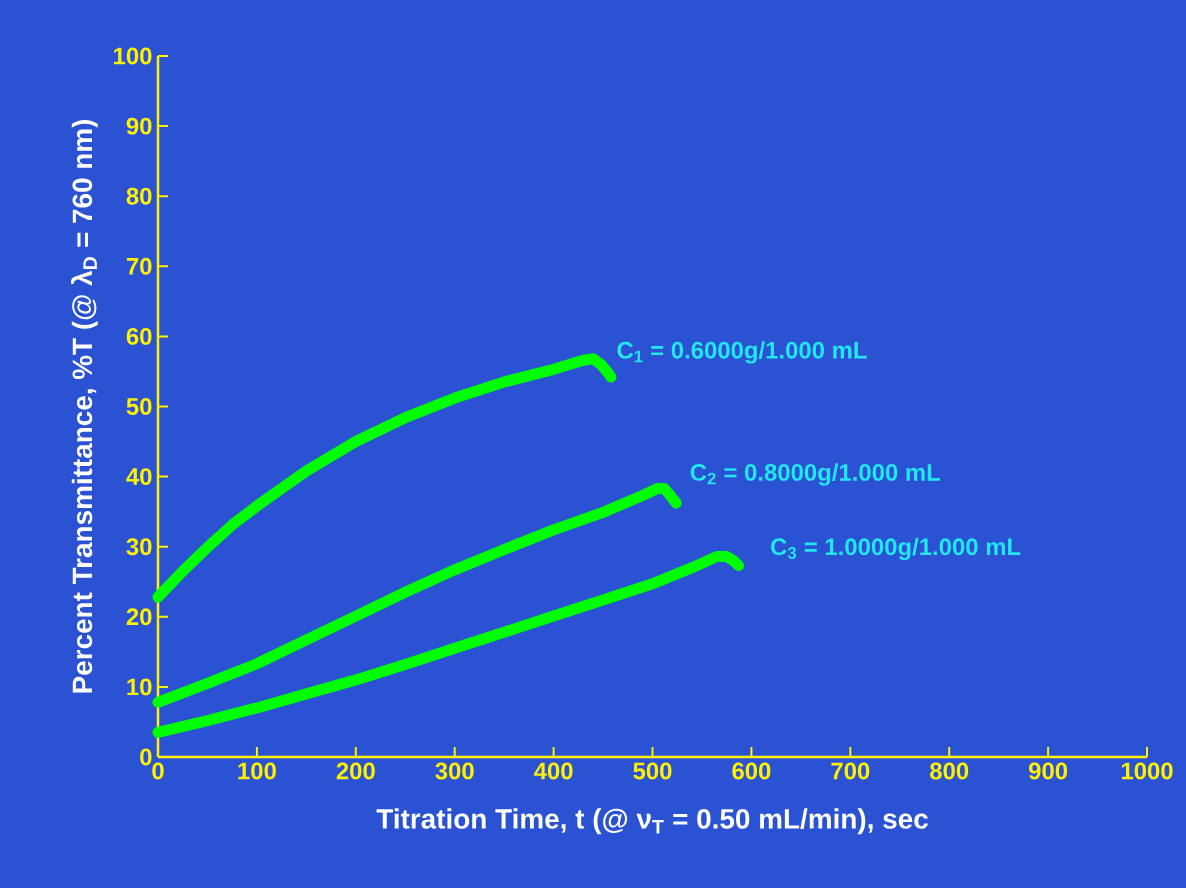 The height and width of the screenshot is (888, 1186). I want to click on y-tick-label: 60, so click(139, 336).